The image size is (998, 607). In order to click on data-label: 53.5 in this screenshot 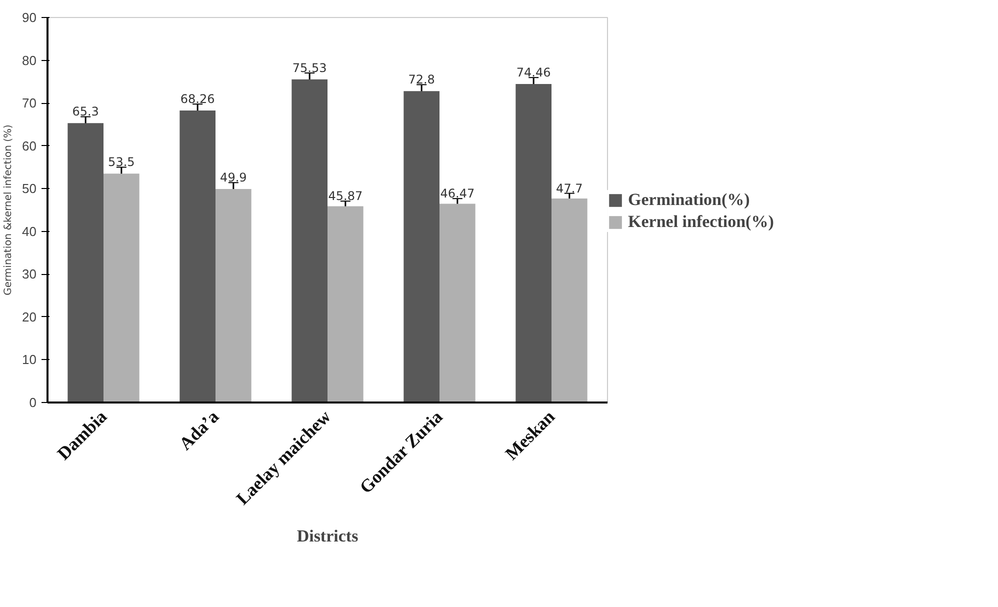, I will do `click(121, 162)`.